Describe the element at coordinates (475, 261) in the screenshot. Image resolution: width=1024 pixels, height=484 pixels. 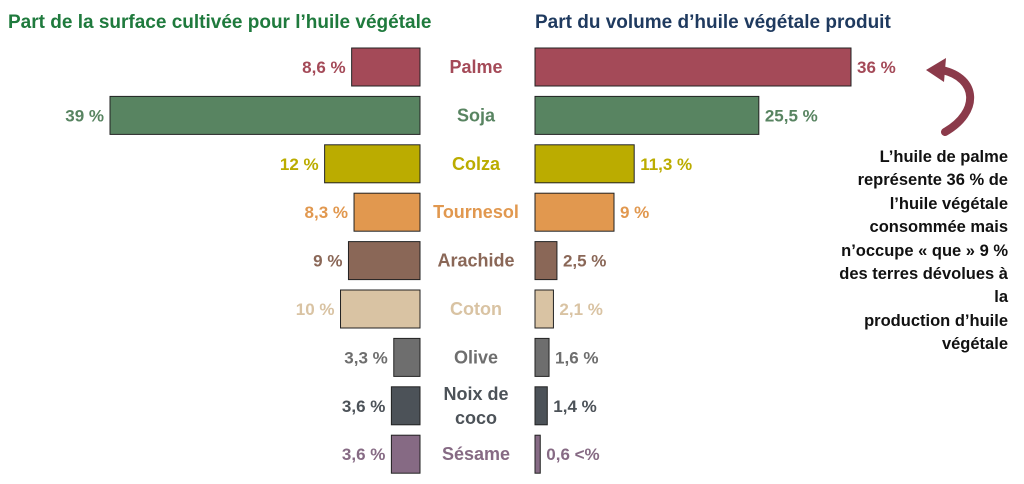
I see `category-label-arachide: Arachide` at that location.